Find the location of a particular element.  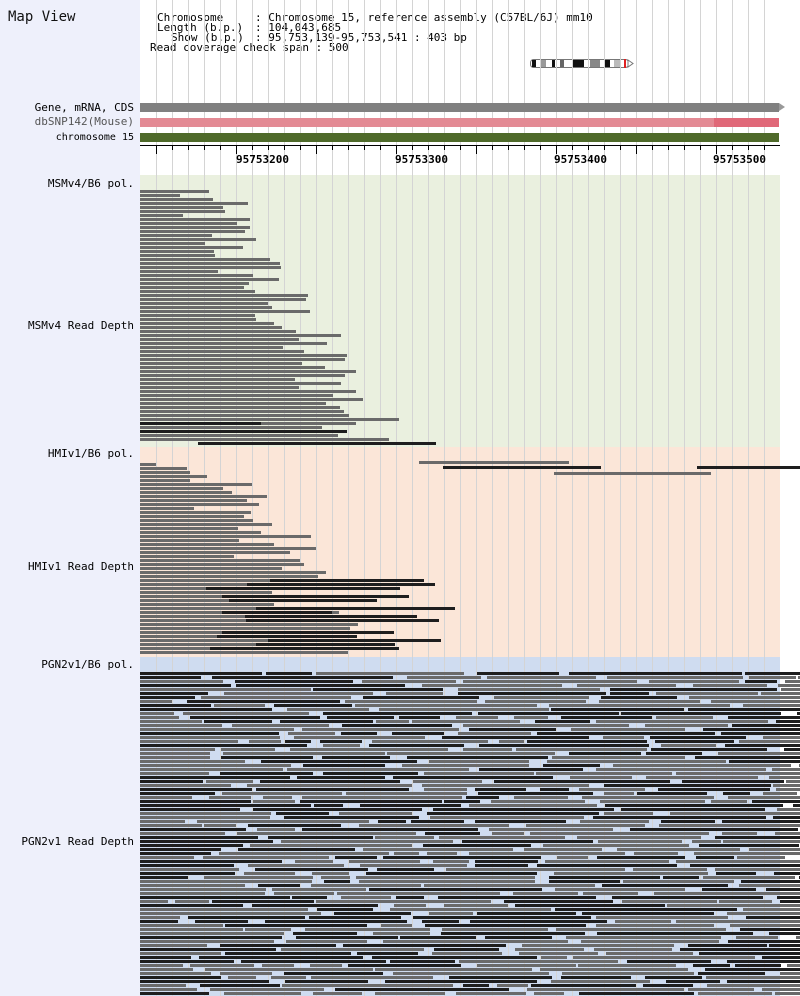

ruler-label-95753500: 95753500 is located at coordinates (739, 159).